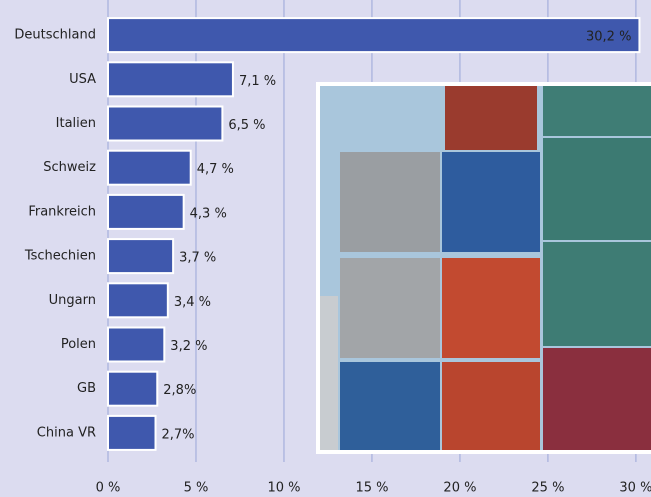 The image size is (651, 497). Describe the element at coordinates (208, 213) in the screenshot. I see `value-label: 4,3 %` at that location.